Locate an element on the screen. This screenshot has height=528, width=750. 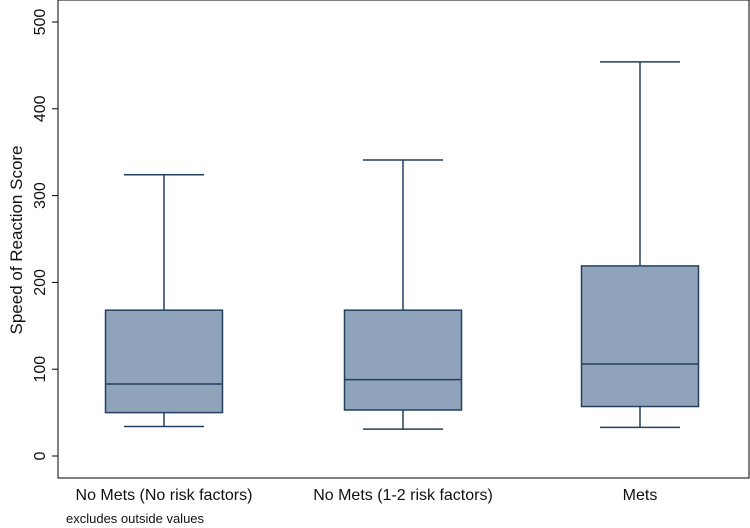
y-tick-label: 400 is located at coordinates (40, 108).